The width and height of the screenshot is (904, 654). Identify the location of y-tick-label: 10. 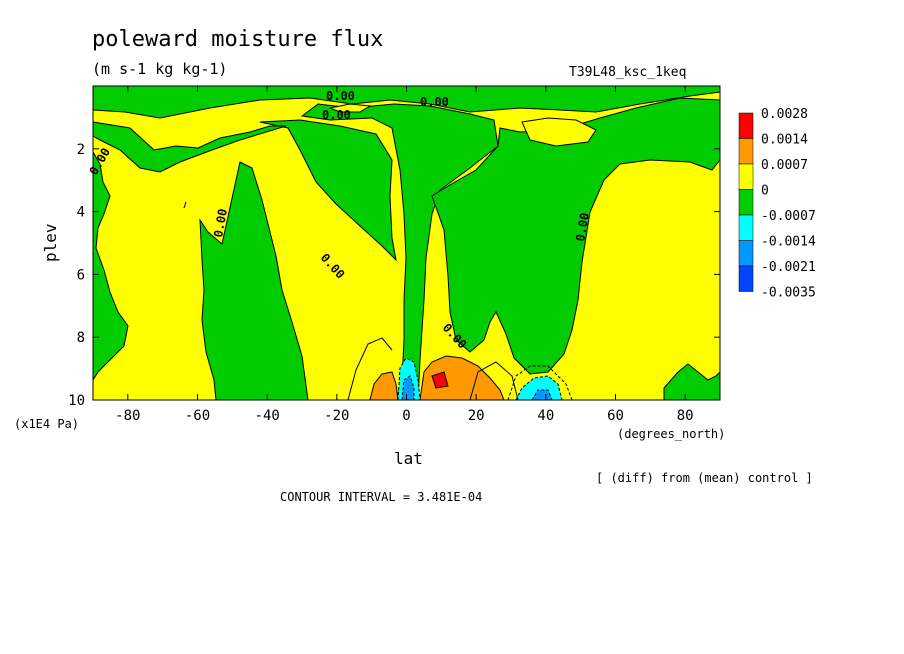
(76, 401).